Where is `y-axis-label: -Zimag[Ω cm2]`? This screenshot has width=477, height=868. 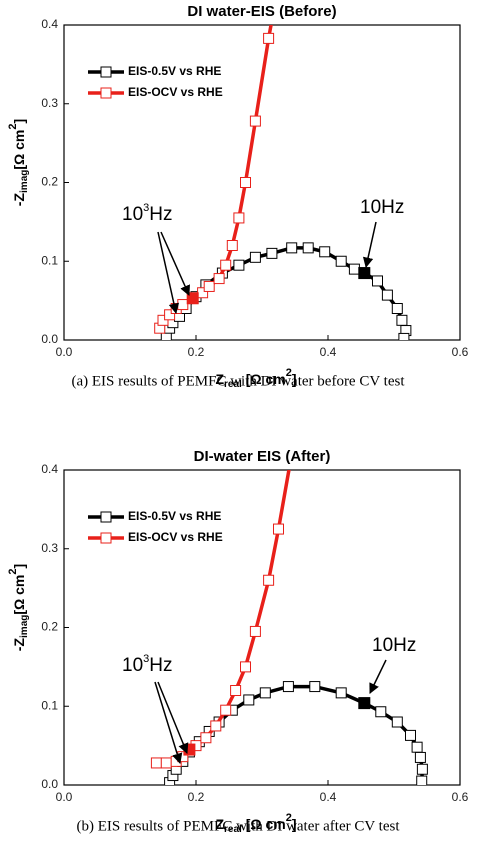
y-axis-label: -Zimag[Ω cm2] is located at coordinates (18, 607).